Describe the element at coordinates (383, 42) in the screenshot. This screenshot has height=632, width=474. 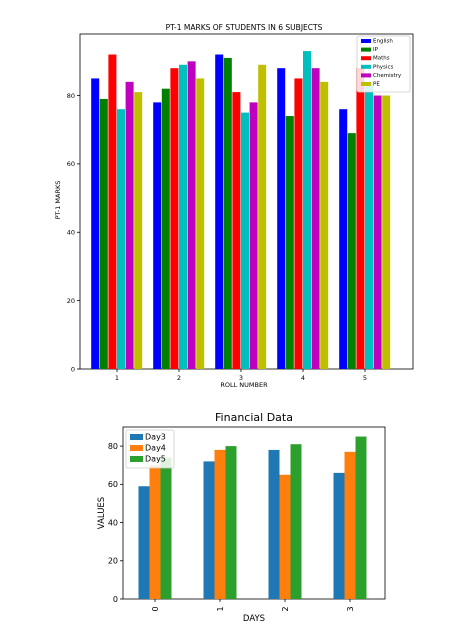
I see `legend-label-english: English` at that location.